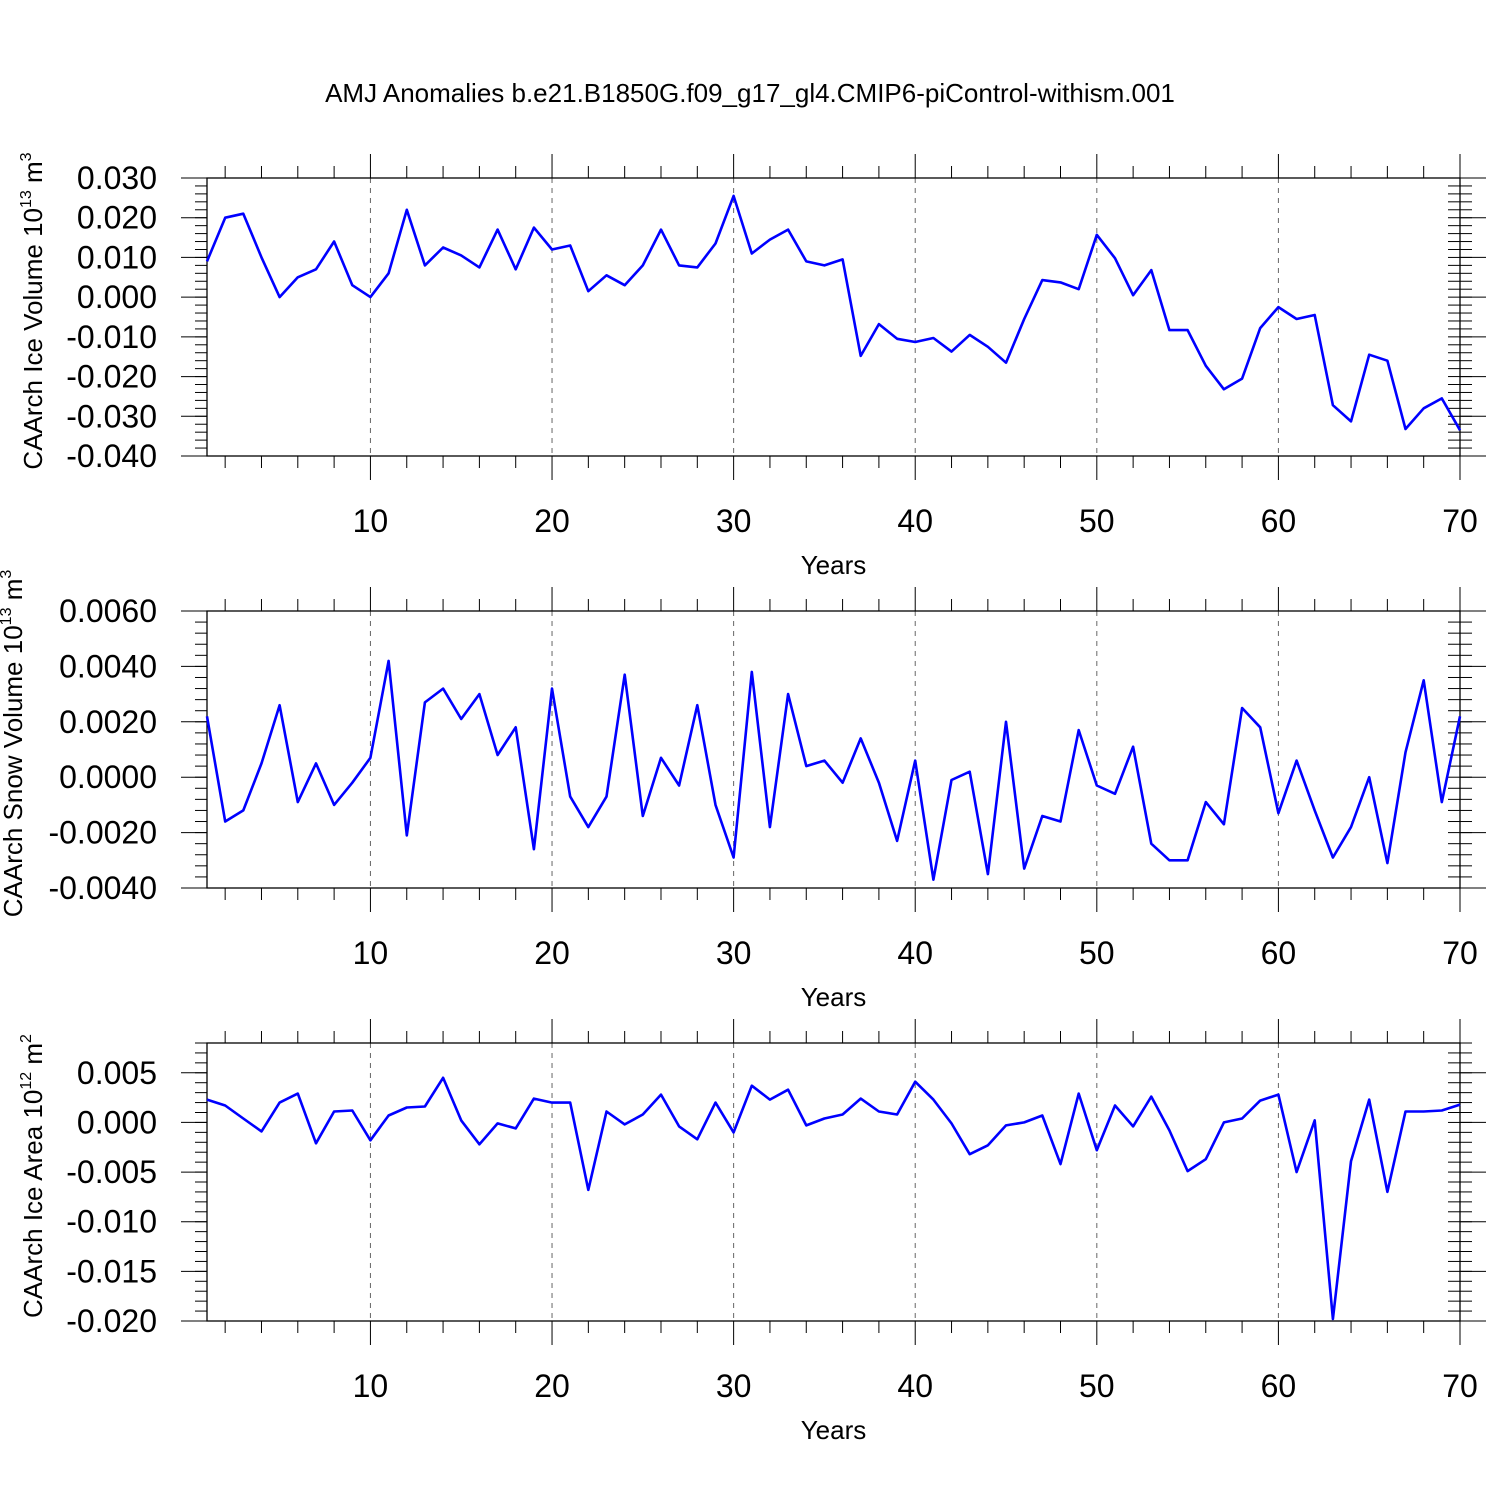 The width and height of the screenshot is (1500, 1500). What do you see at coordinates (111, 456) in the screenshot?
I see `ice-volume-y-tick-label: -0.040` at bounding box center [111, 456].